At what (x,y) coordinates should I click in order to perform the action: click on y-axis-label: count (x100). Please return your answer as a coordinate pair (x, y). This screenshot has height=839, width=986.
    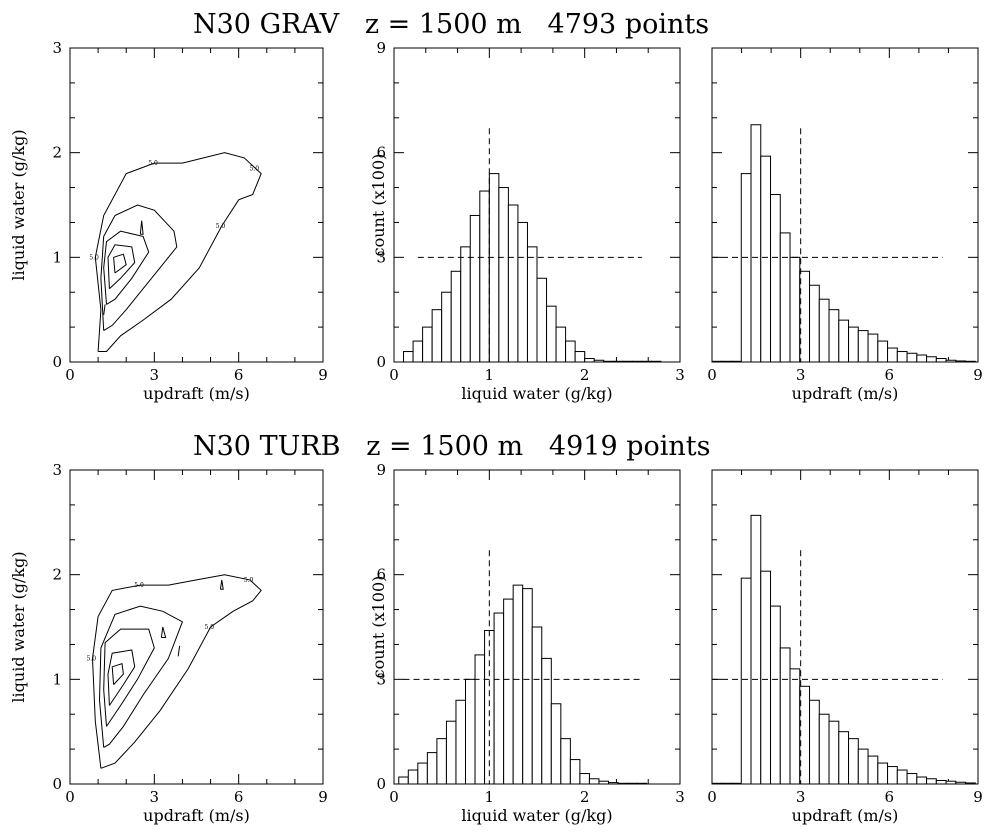
    Looking at the image, I should click on (378, 627).